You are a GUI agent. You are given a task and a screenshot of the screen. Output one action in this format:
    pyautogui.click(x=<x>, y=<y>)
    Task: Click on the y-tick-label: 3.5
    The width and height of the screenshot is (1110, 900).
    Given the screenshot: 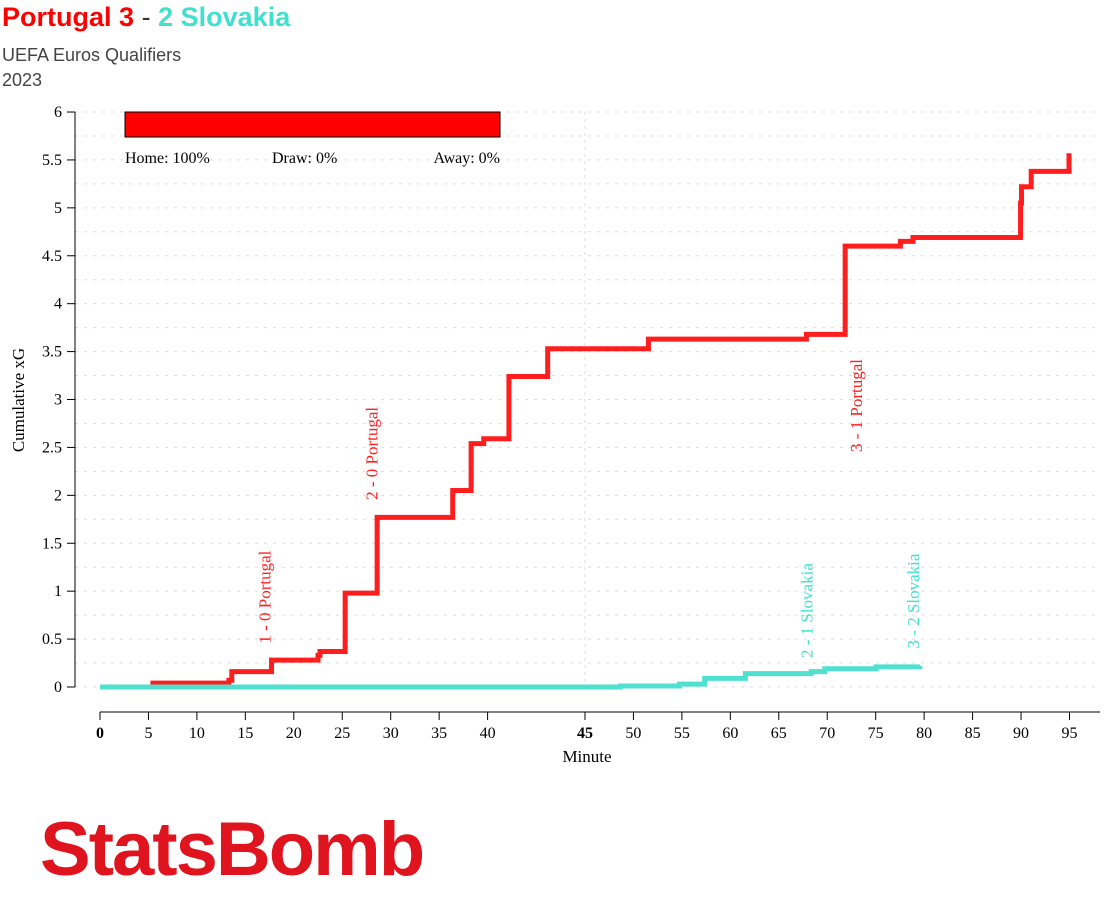 What is the action you would take?
    pyautogui.click(x=52, y=352)
    